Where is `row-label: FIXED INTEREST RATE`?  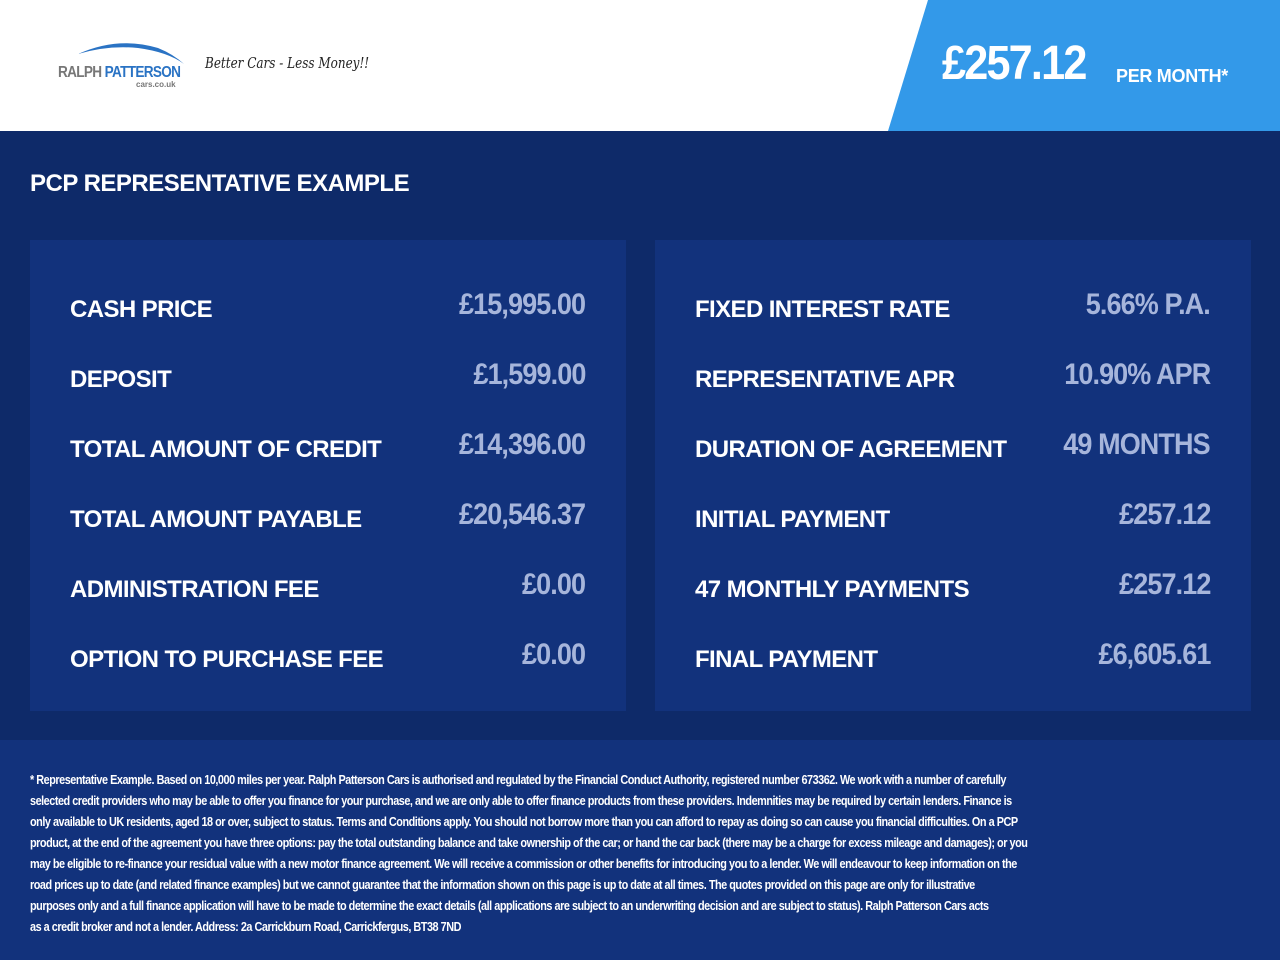
row-label: FIXED INTEREST RATE is located at coordinates (822, 309).